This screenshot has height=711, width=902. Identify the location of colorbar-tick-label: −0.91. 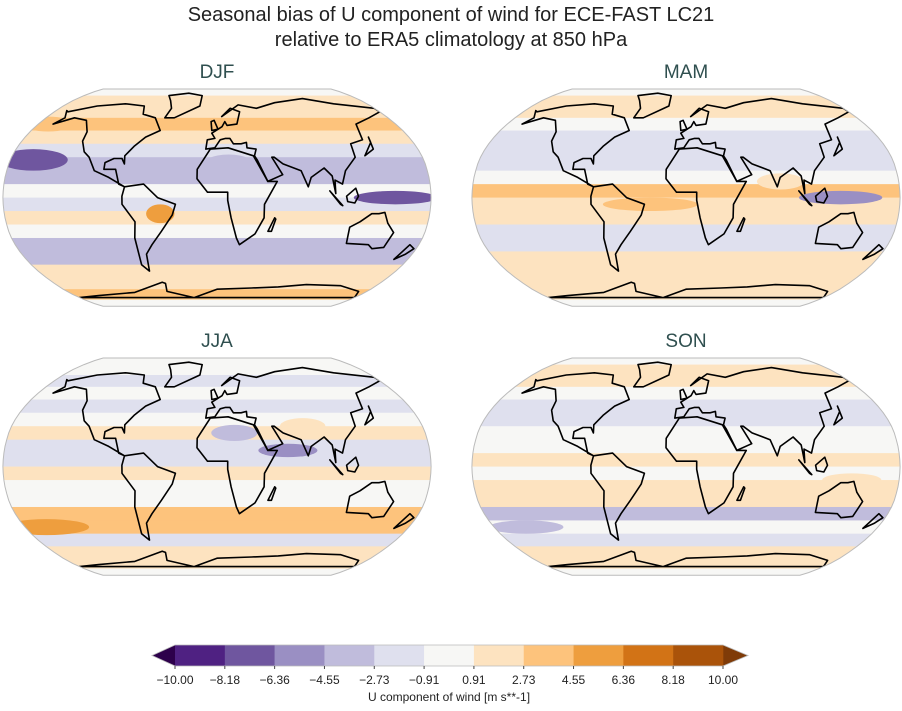
(424, 680).